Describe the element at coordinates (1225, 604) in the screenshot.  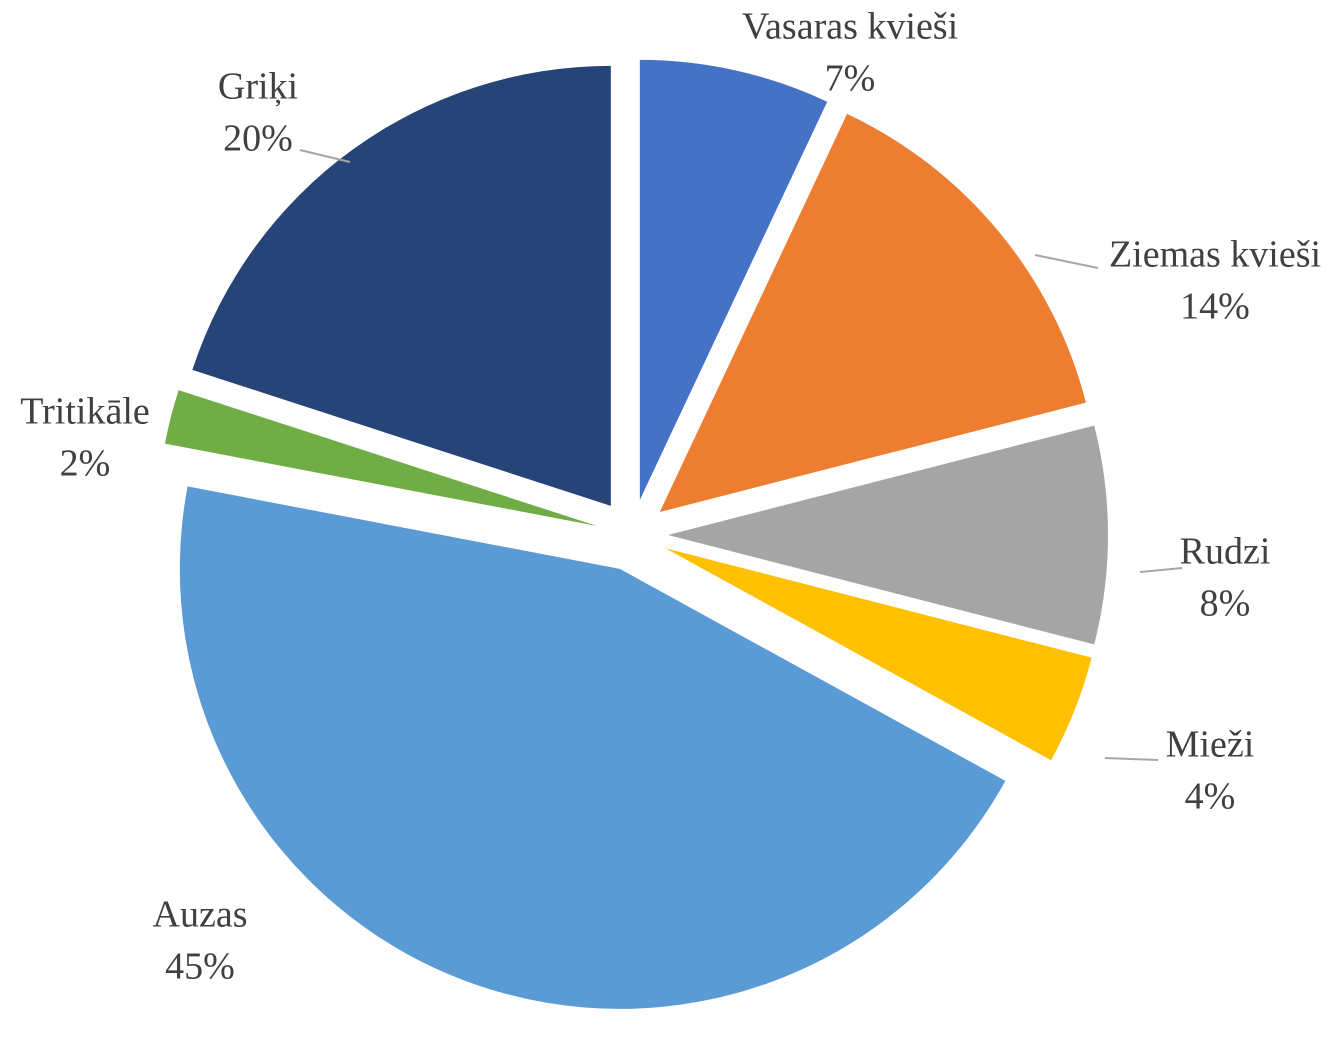
I see `value-label: 8%` at that location.